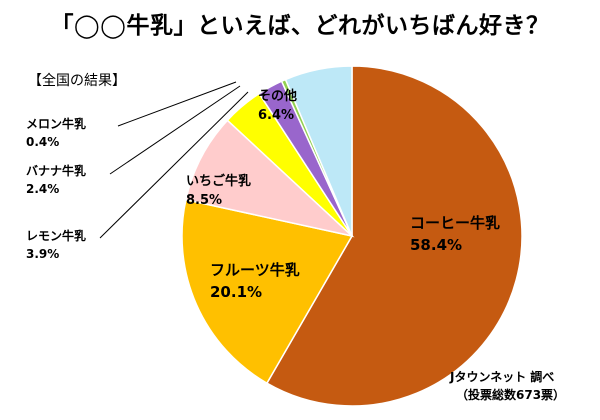 The image size is (600, 420). I want to click on slice-value-label-2: 8.5%, so click(204, 200).